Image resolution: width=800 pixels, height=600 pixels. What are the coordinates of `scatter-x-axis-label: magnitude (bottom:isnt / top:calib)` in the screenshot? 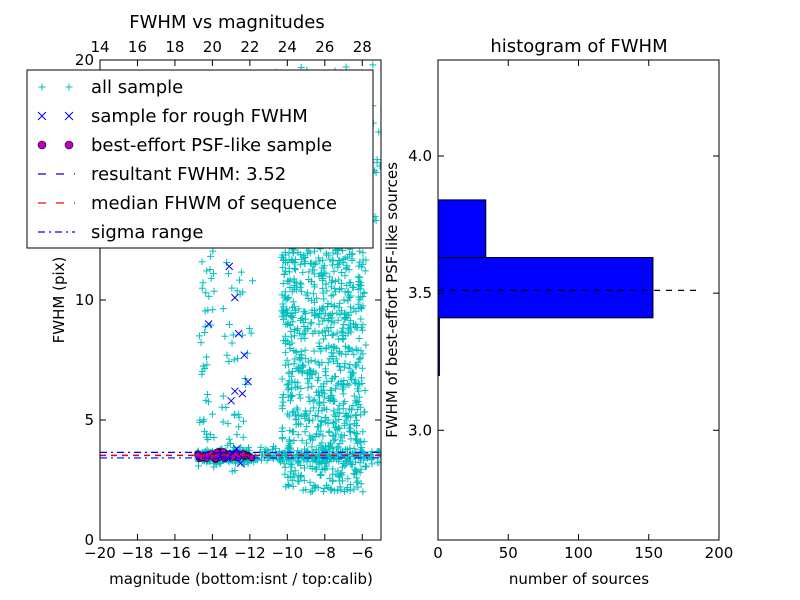 It's located at (241, 579).